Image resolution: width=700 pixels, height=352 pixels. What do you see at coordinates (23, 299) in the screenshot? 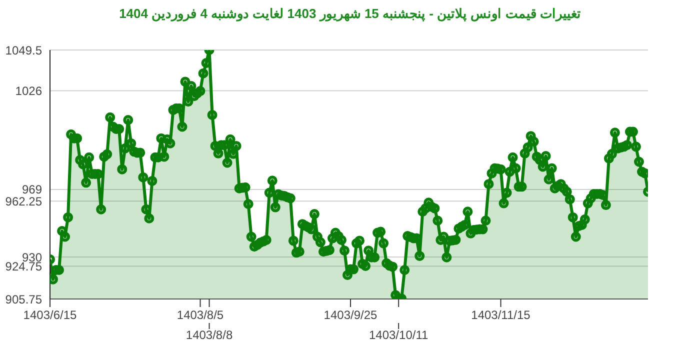
I see `y-tick-label: 905.75` at bounding box center [23, 299].